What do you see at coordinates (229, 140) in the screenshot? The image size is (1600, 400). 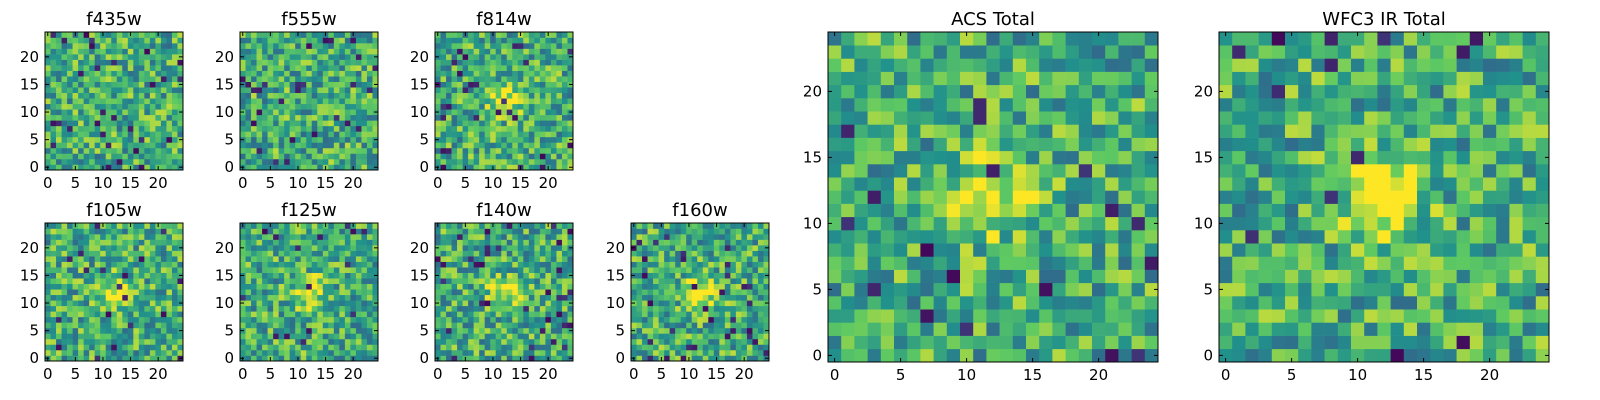 I see `y-tick-label: 5` at bounding box center [229, 140].